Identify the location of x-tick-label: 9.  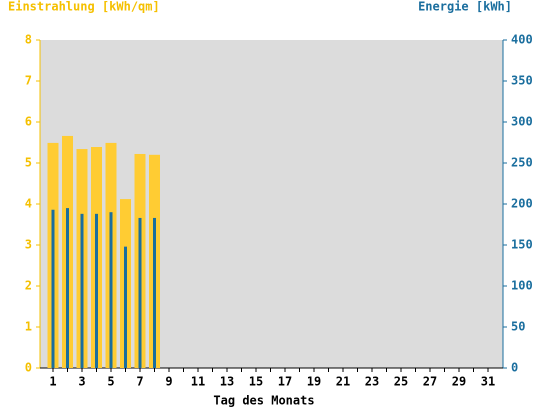
(168, 382).